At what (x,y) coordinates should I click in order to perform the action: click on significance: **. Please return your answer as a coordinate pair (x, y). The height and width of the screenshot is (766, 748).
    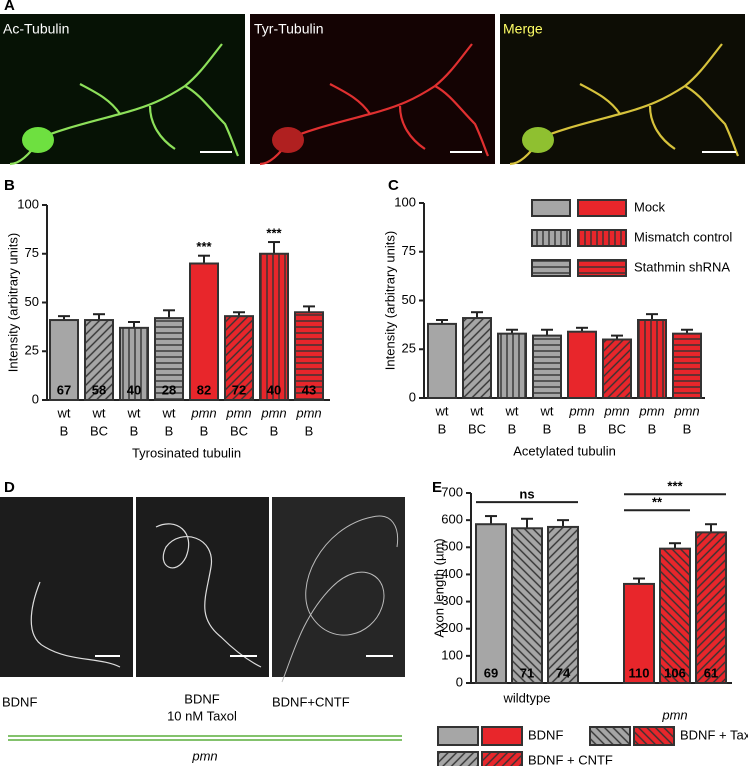
    Looking at the image, I should click on (657, 502).